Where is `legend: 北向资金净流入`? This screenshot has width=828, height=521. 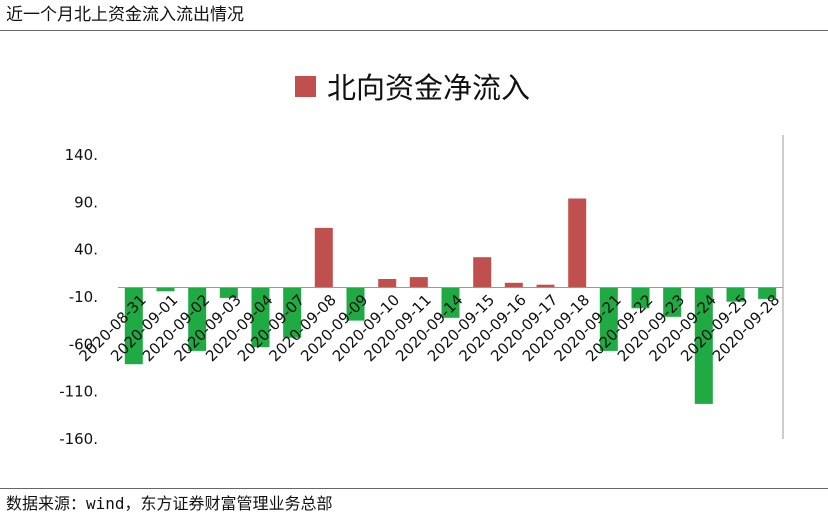
legend: 北向资金净流入 is located at coordinates (412, 88).